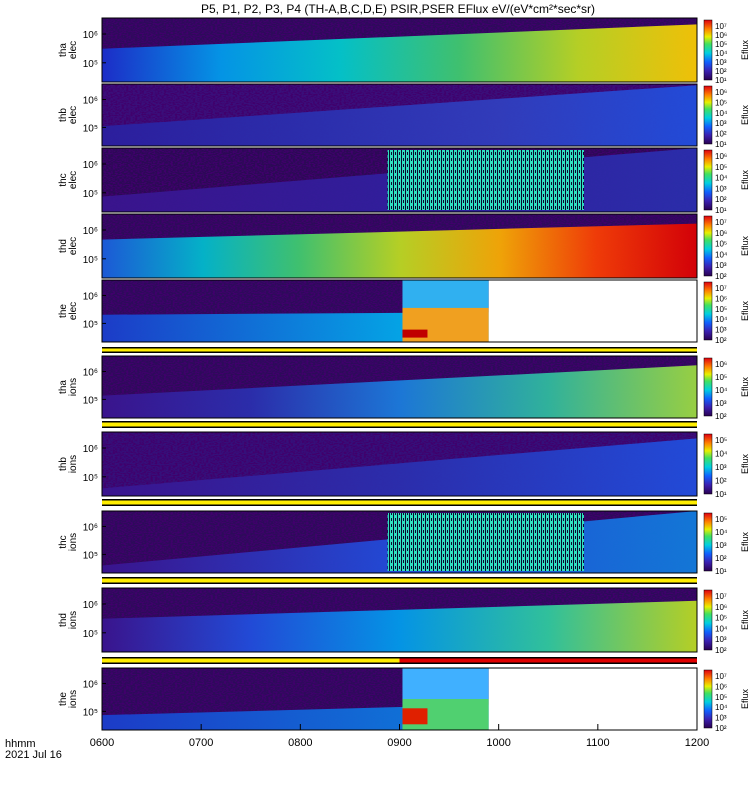 The height and width of the screenshot is (800, 750). I want to click on panel-ylabel: thcions, so click(68, 542).